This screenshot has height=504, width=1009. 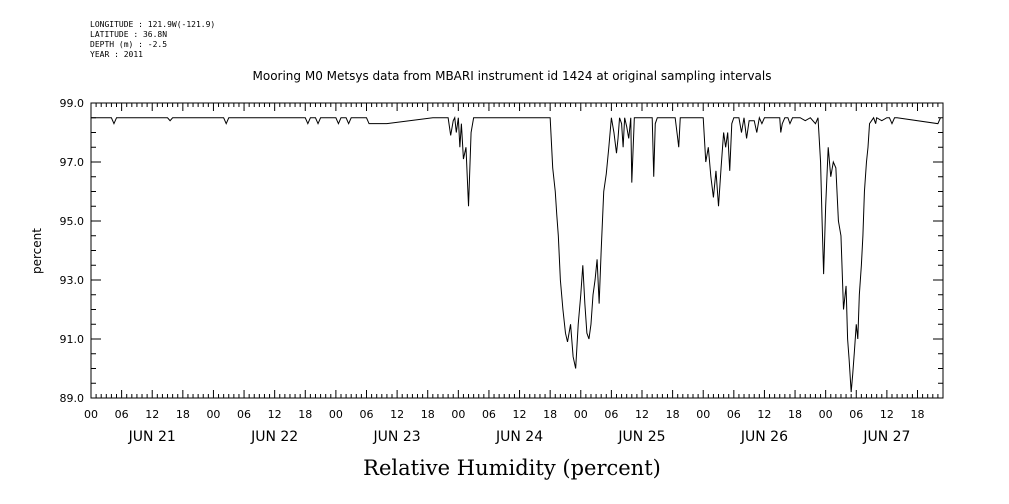 What do you see at coordinates (641, 437) in the screenshot?
I see `day-label: JUN 25` at bounding box center [641, 437].